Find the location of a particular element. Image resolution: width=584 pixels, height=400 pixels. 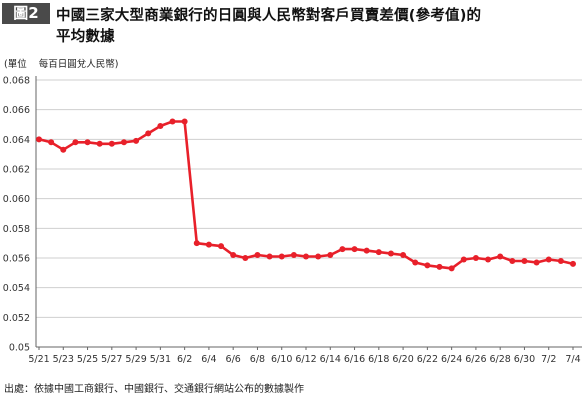

x-tick-label: 6/18 is located at coordinates (378, 359).